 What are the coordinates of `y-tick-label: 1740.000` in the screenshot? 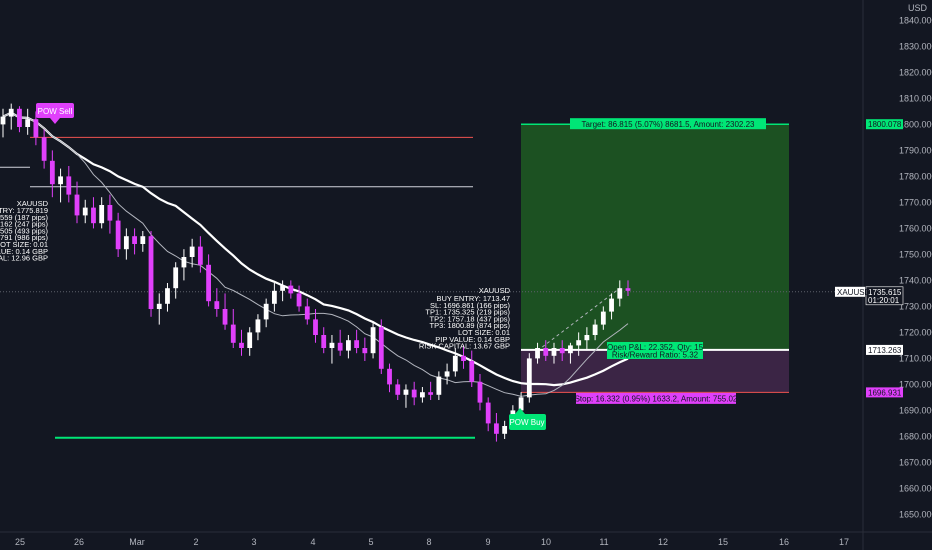 It's located at (915, 280).